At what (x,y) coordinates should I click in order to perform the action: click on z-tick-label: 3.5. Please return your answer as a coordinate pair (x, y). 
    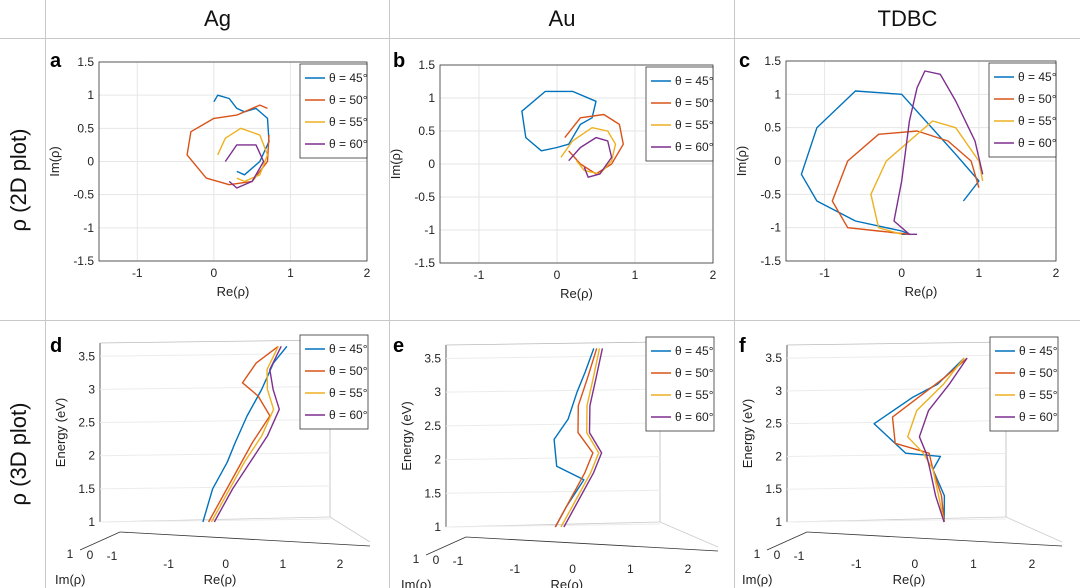
    Looking at the image, I should click on (432, 358).